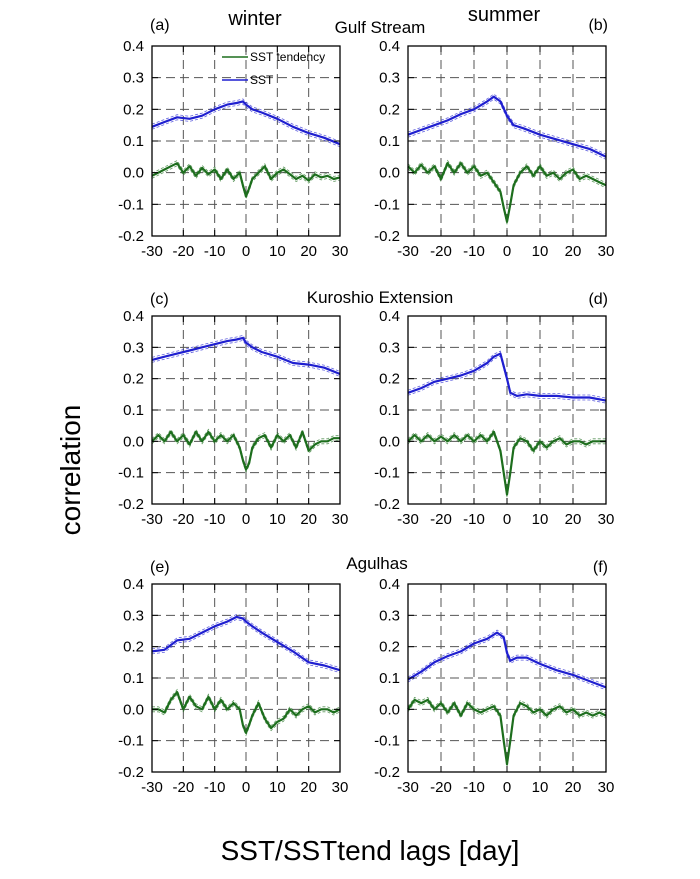 The image size is (700, 879). I want to click on x-axis-label: SST/SSTtend lags [day], so click(370, 850).